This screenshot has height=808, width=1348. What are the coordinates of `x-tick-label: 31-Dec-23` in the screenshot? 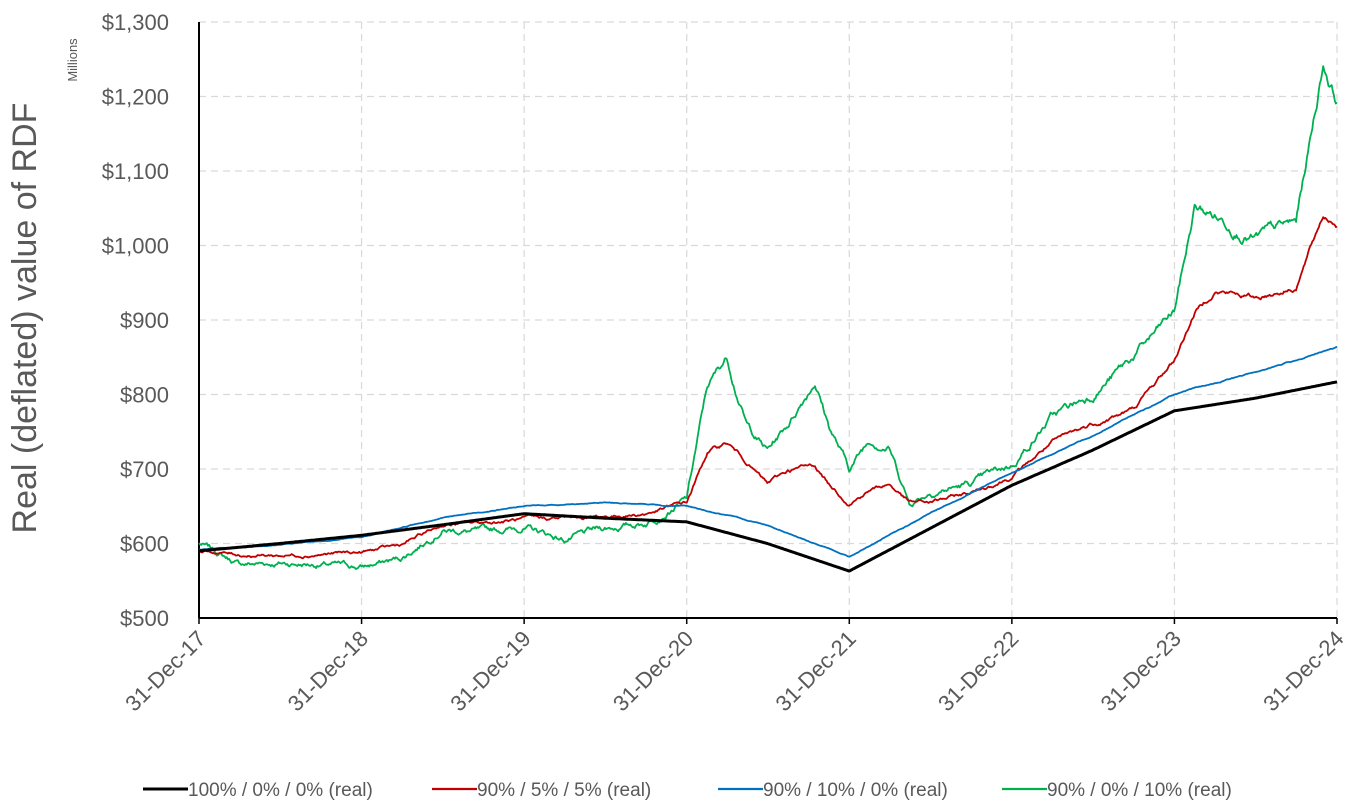 It's located at (1141, 671).